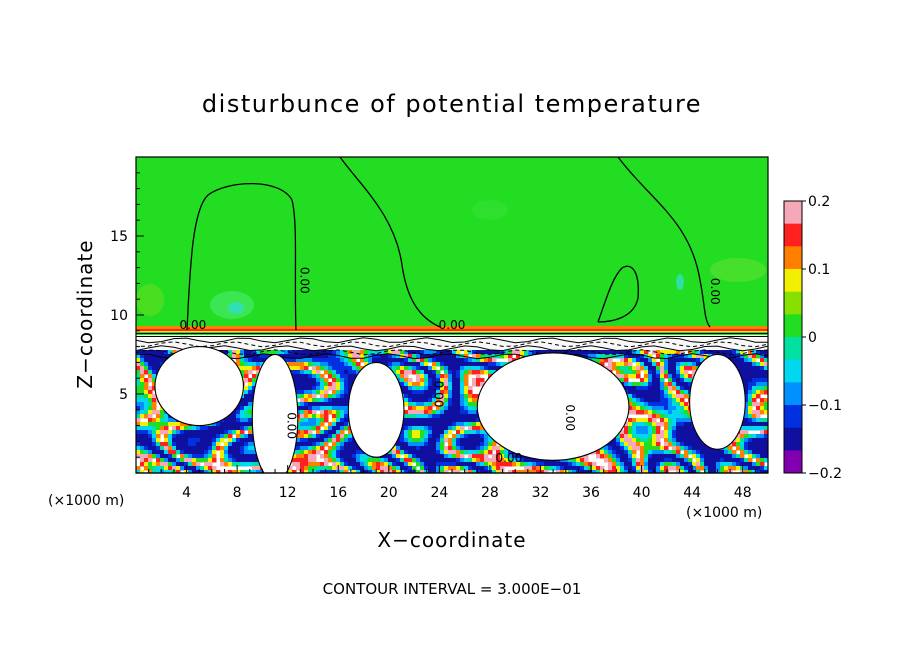  What do you see at coordinates (439, 493) in the screenshot?
I see `x-tick-label: 24` at bounding box center [439, 493].